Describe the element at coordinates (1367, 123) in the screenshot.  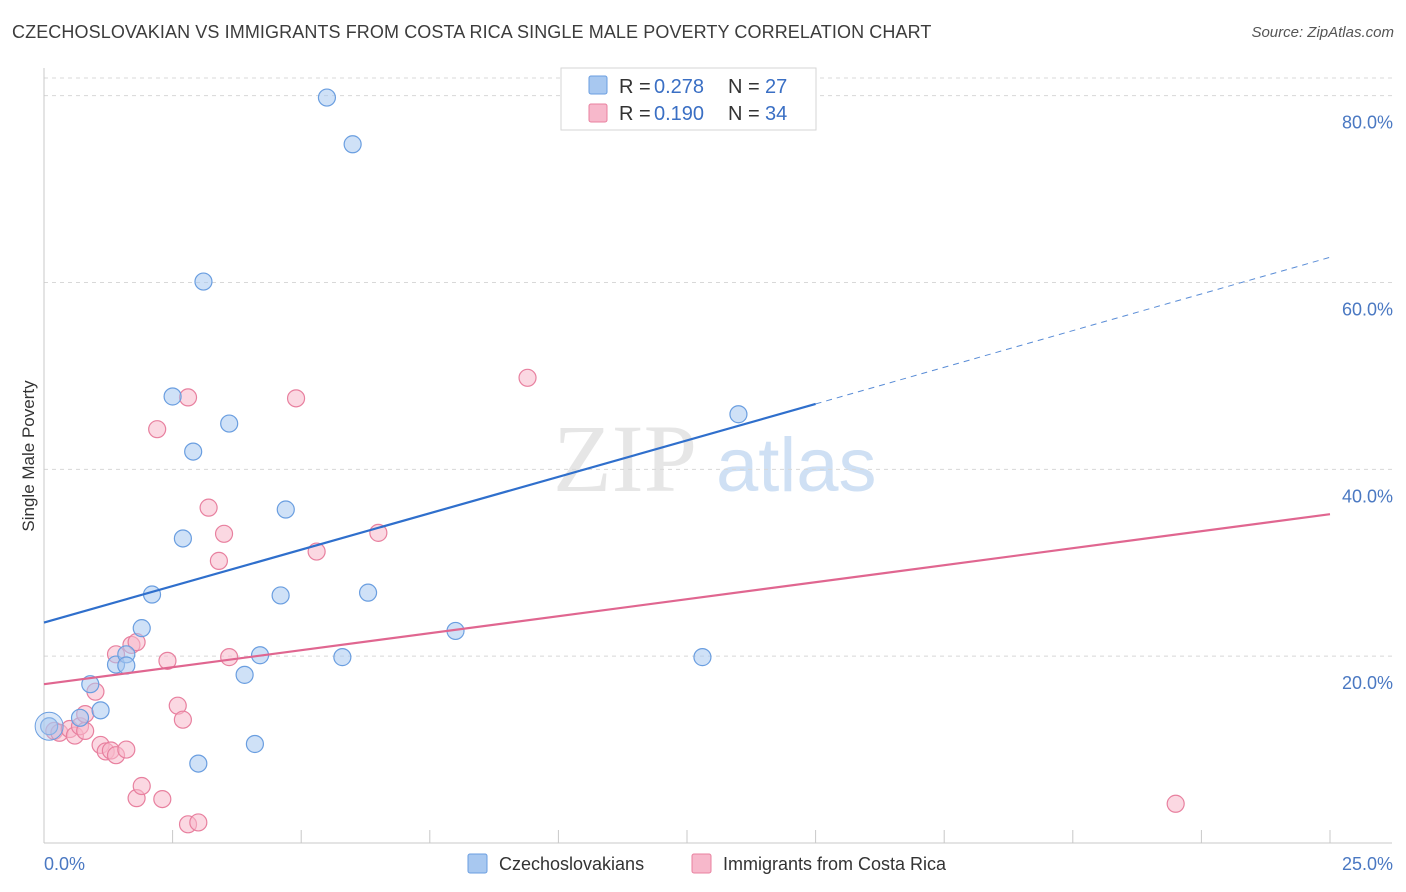
I see `y-tick-label: 80.0%` at that location.